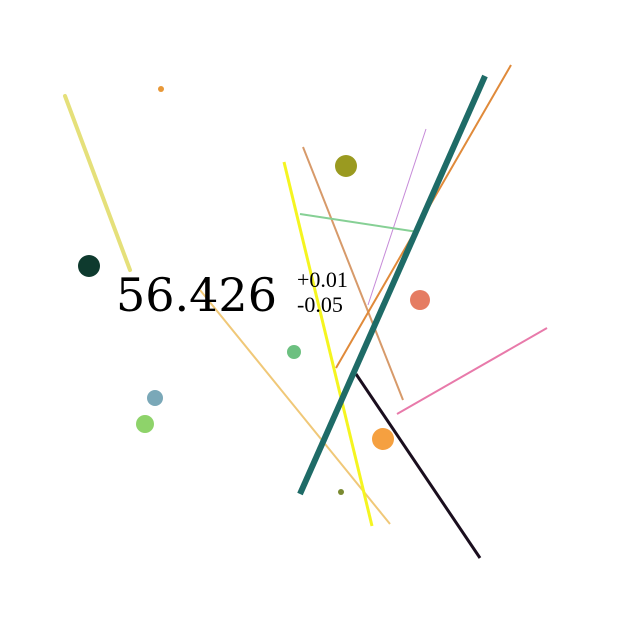  I want to click on violet-line, so click(397, 217).